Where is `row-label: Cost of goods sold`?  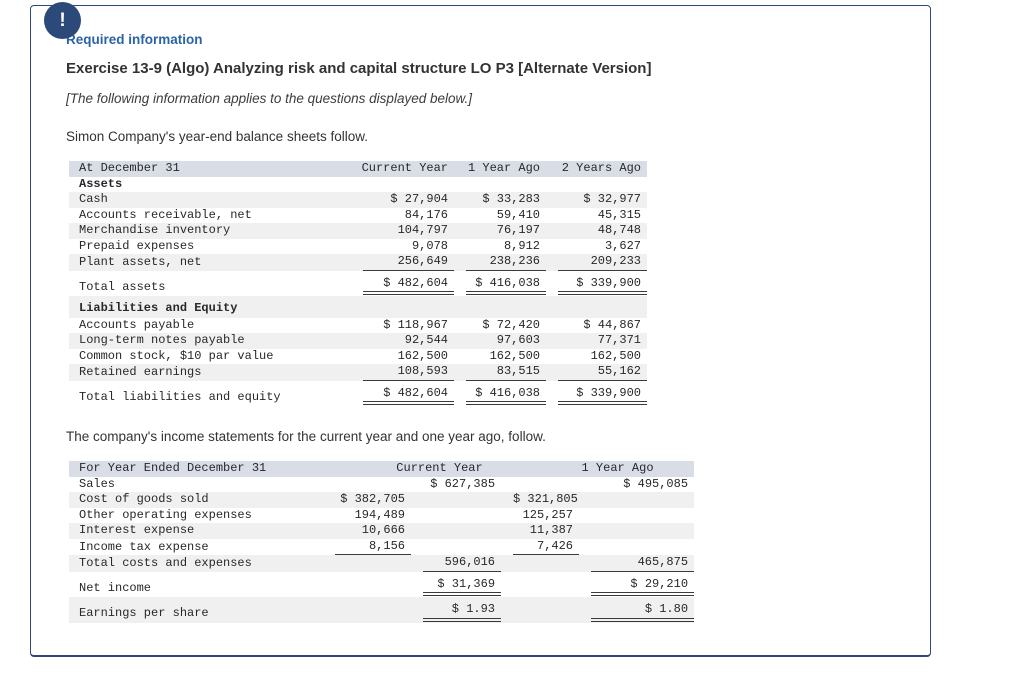
row-label: Cost of goods sold is located at coordinates (196, 500).